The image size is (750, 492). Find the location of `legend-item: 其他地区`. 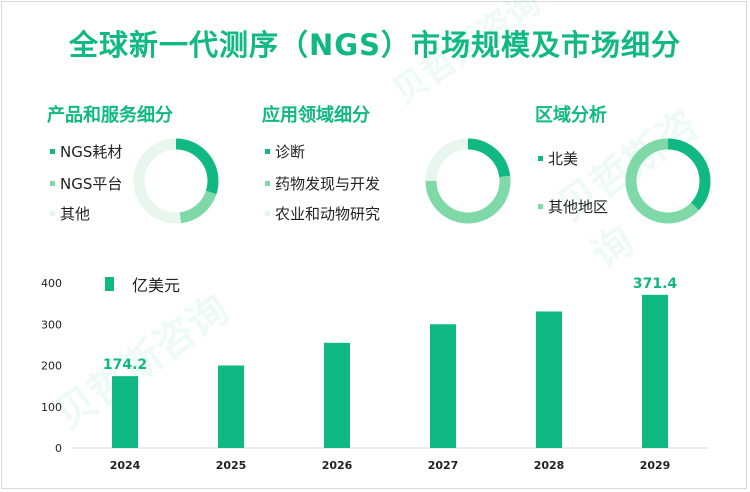

legend-item: 其他地区 is located at coordinates (573, 206).